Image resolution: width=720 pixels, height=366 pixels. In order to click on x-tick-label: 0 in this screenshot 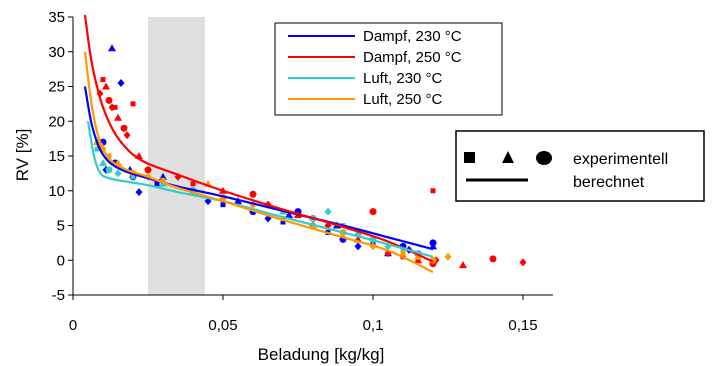, I will do `click(73, 325)`.